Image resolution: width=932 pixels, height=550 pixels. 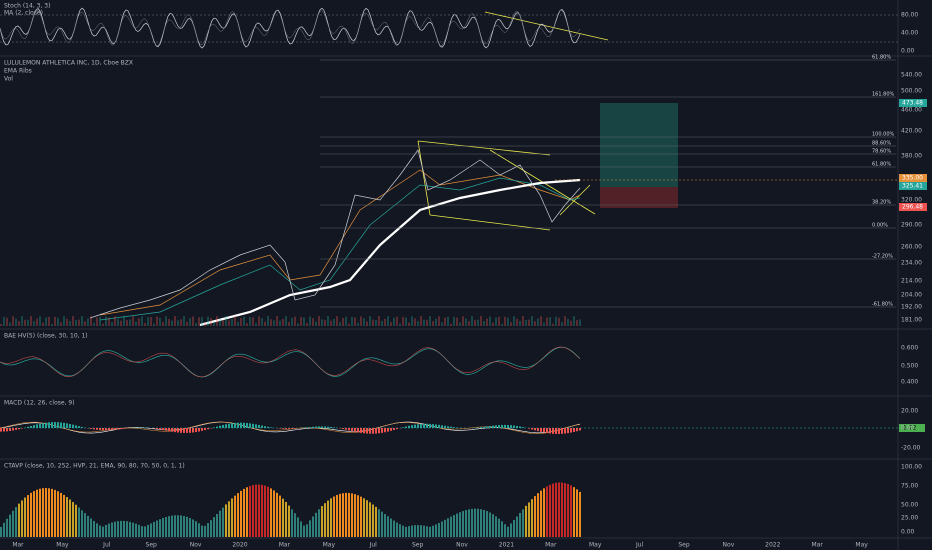 I want to click on axis-label: 500.00, so click(x=911, y=91).